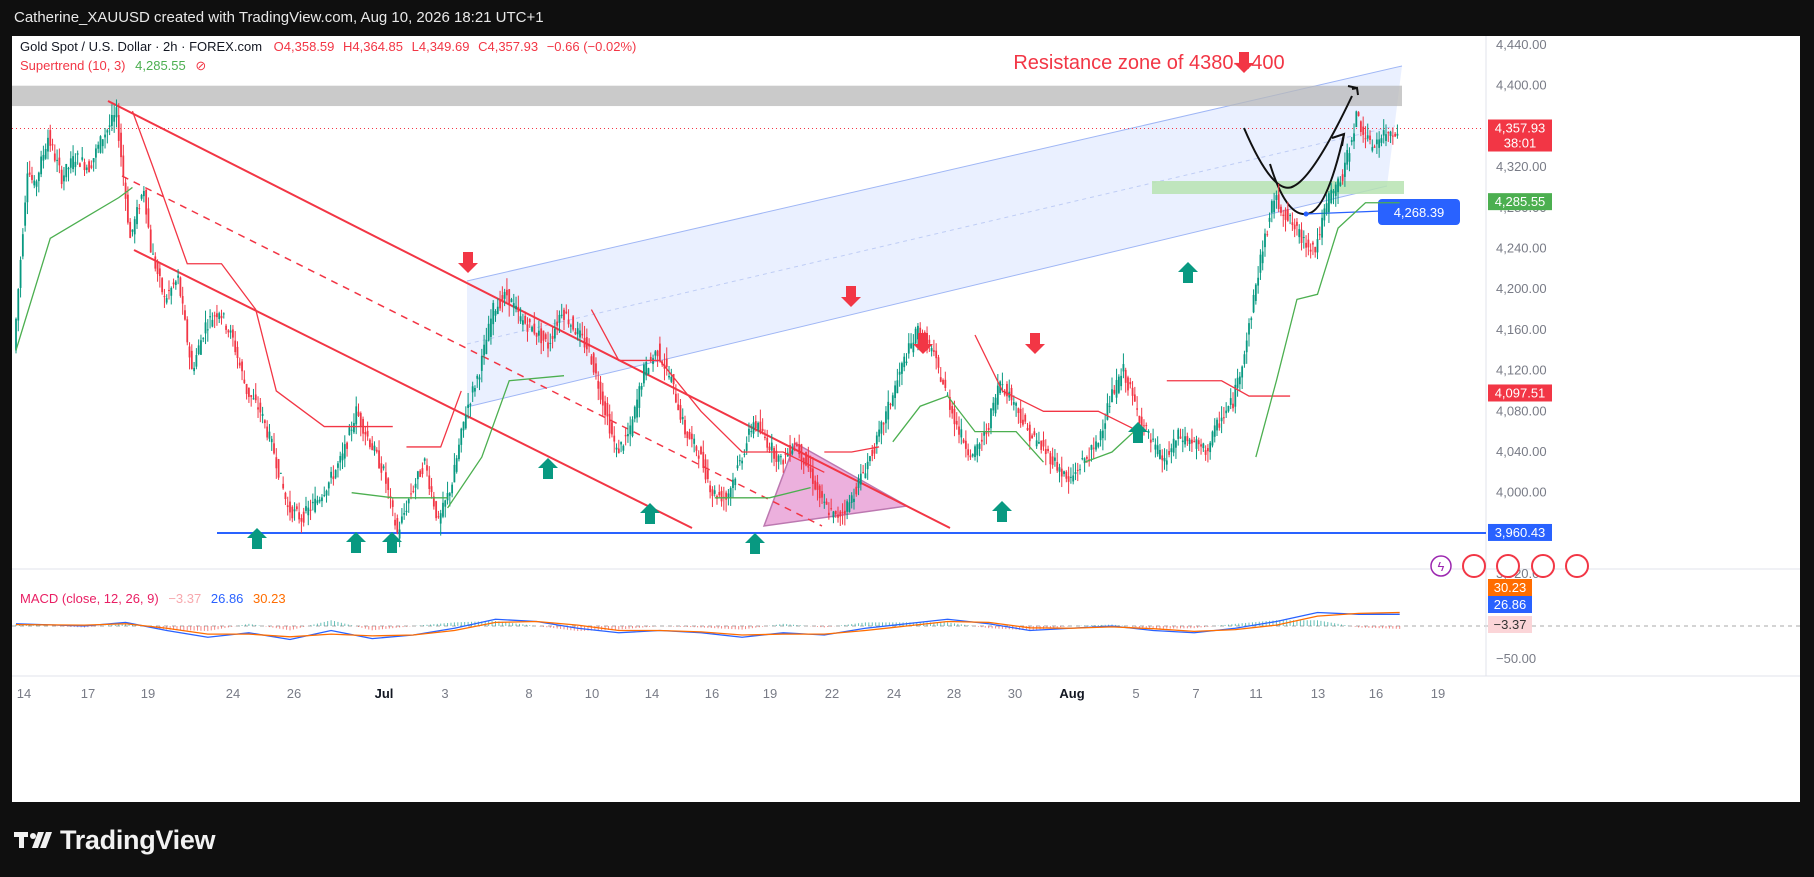 The height and width of the screenshot is (877, 1814). Describe the element at coordinates (1520, 135) in the screenshot. I see `price-label-box` at that location.